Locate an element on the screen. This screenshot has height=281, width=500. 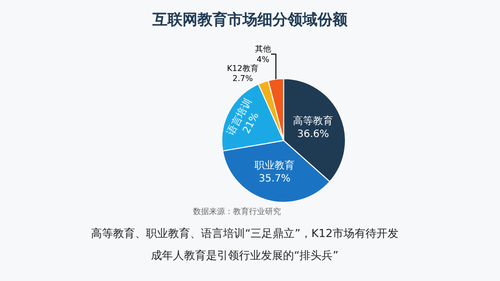
source-note: 数据来源：教育行业研究 is located at coordinates (237, 211).